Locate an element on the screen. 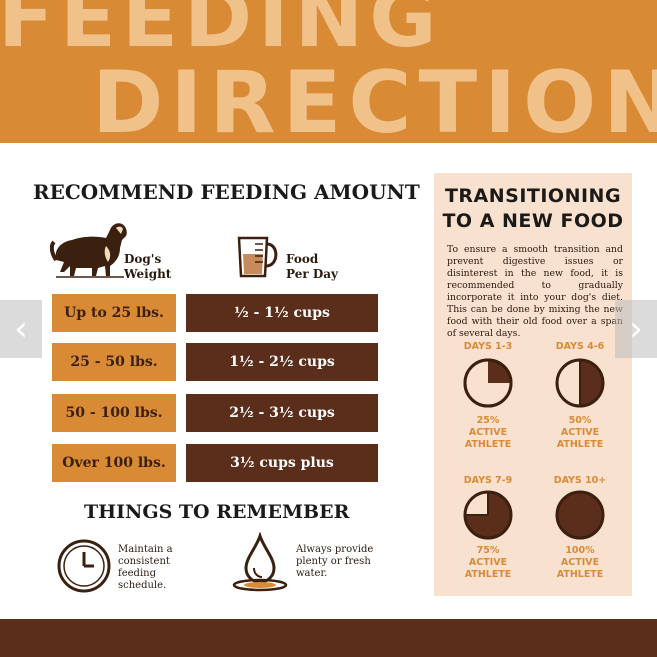  weight-cell: Up to 25 lbs. is located at coordinates (114, 313).